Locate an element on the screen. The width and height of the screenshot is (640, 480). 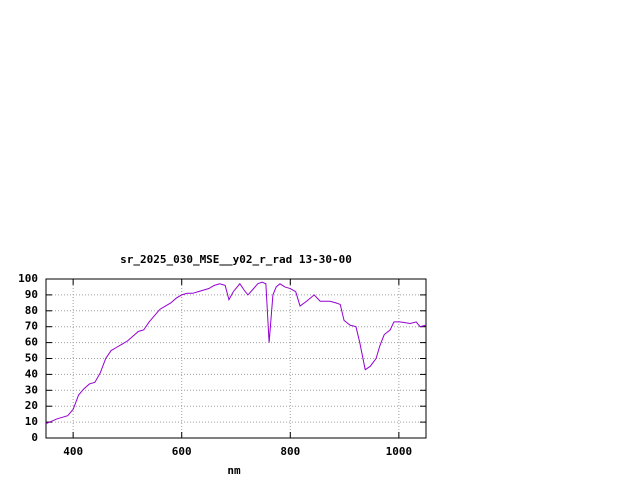
x-tick-label: 1000 is located at coordinates (399, 451).